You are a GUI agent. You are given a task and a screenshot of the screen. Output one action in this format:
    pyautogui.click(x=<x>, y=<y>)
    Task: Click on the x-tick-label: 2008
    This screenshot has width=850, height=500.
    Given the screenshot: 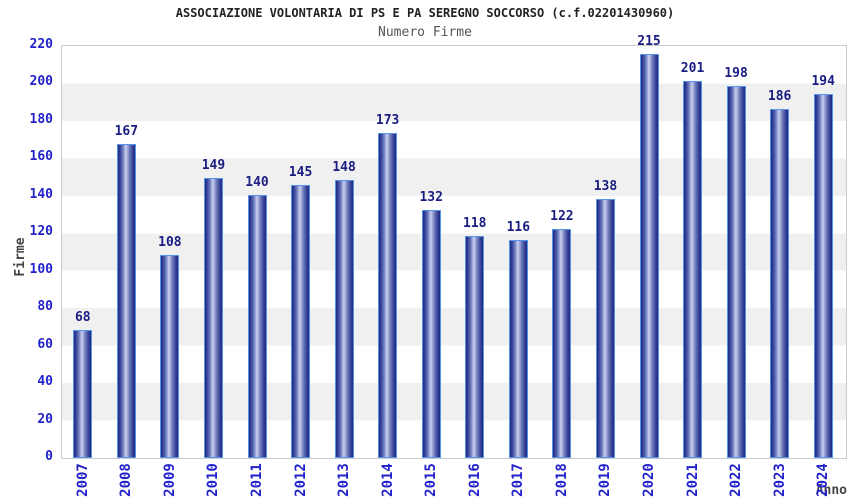 What is the action you would take?
    pyautogui.click(x=126, y=480)
    